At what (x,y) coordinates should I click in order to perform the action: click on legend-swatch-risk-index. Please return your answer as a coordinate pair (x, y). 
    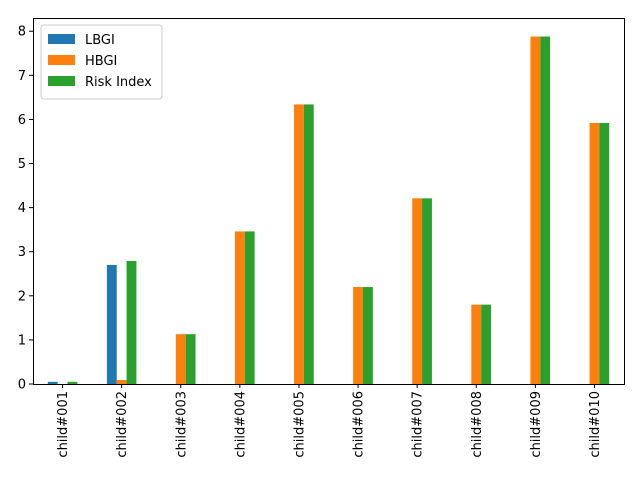
    Looking at the image, I should click on (61, 81).